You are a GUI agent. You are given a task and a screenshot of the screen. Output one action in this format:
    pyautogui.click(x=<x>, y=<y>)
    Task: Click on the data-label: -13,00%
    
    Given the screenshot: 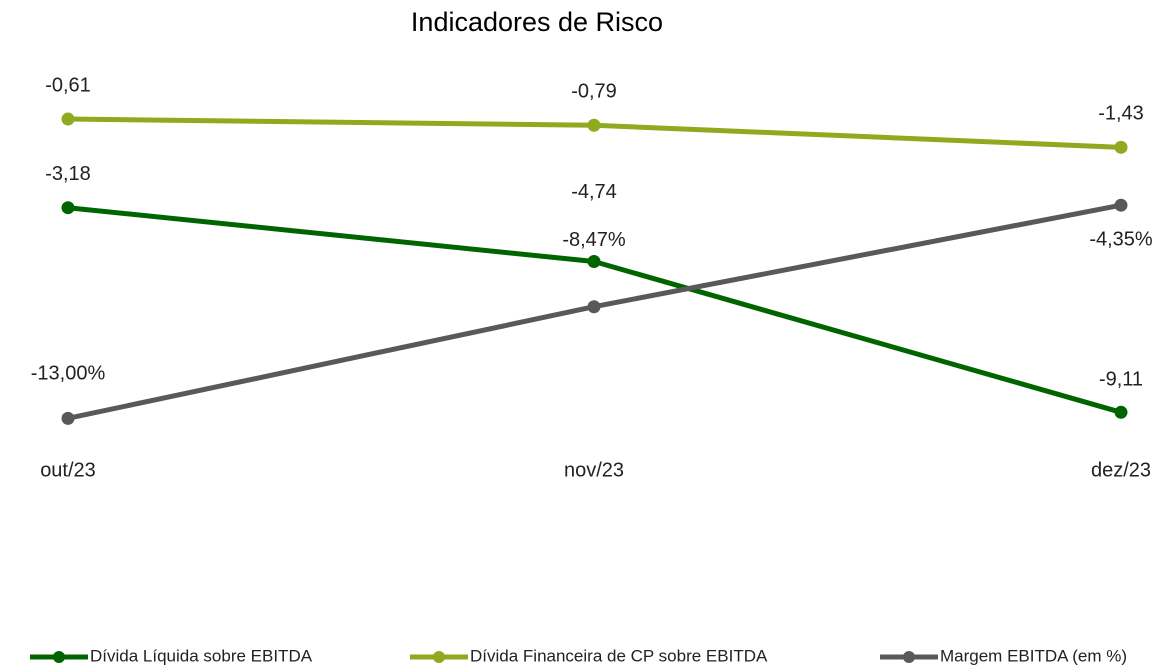 What is the action you would take?
    pyautogui.click(x=68, y=374)
    